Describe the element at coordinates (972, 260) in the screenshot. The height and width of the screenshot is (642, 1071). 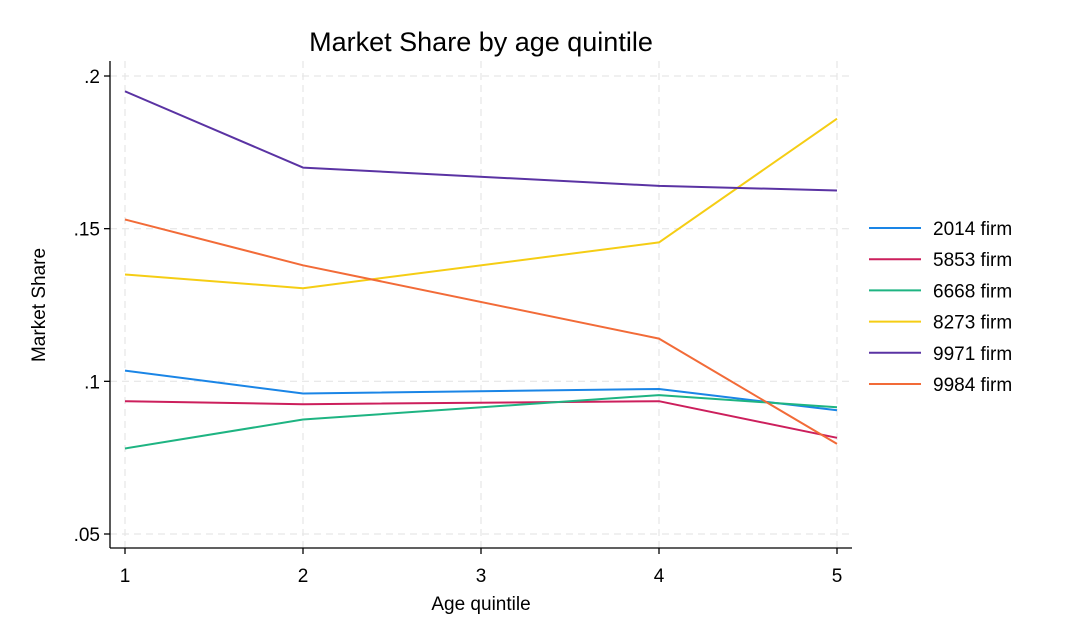
I see `legend-label: 5853 firm` at that location.